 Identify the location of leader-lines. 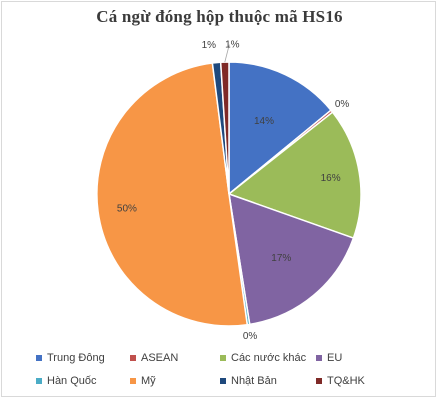
(227, 53).